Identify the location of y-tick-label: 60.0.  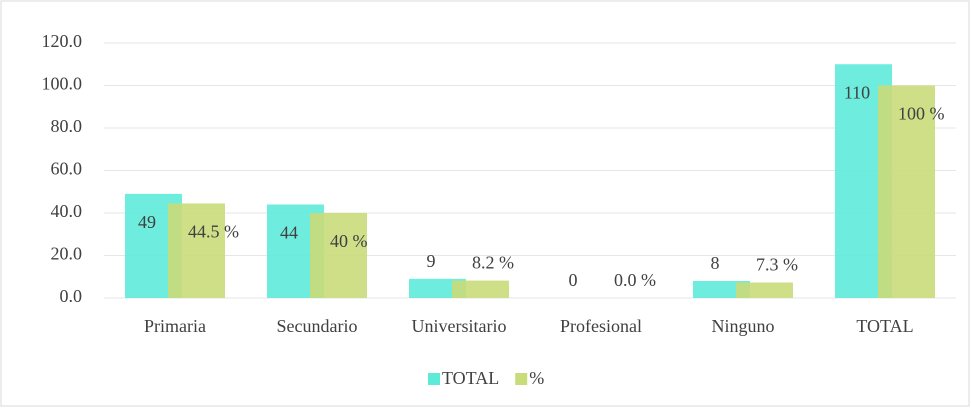
(67, 169).